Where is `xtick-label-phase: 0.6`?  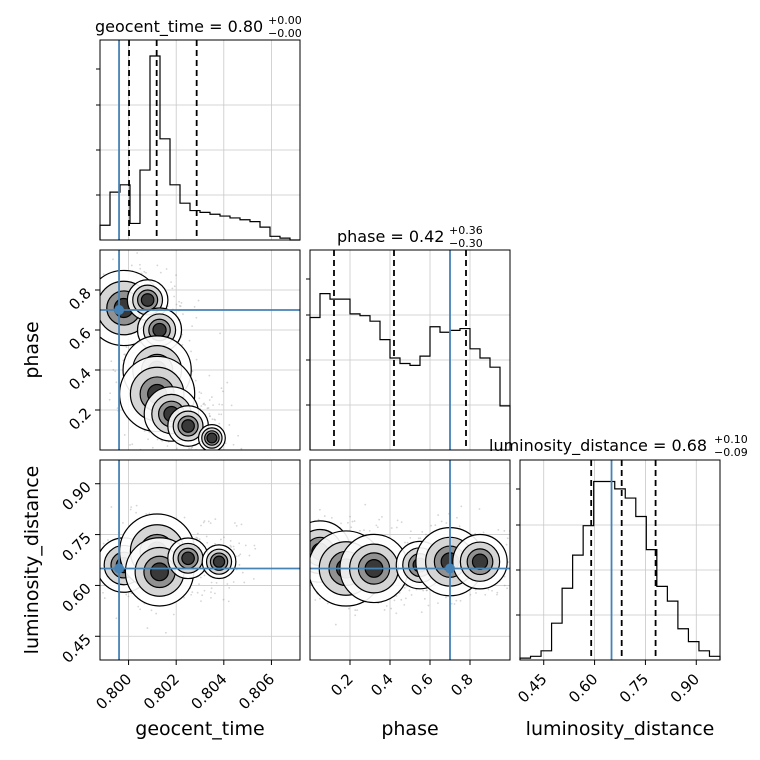
xtick-label-phase: 0.6 is located at coordinates (422, 685).